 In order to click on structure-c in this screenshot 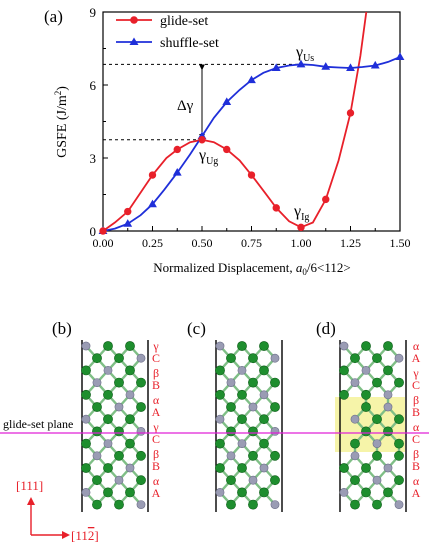, I will do `click(249, 426)`.